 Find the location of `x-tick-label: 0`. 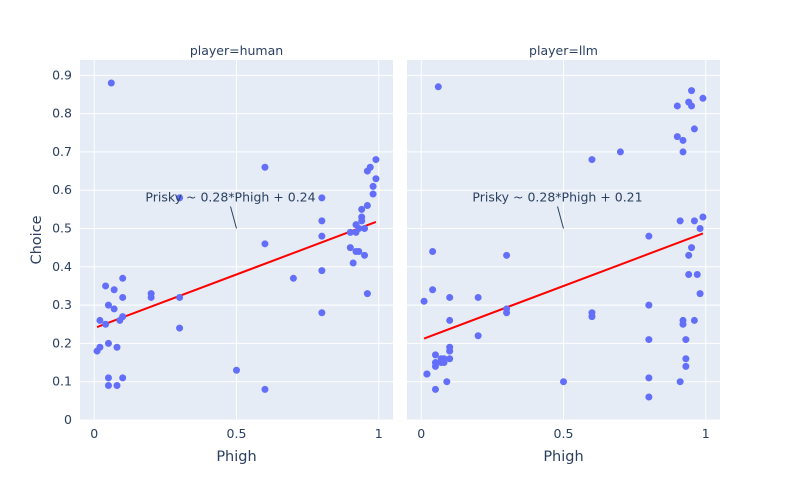

x-tick-label: 0 is located at coordinates (94, 433).